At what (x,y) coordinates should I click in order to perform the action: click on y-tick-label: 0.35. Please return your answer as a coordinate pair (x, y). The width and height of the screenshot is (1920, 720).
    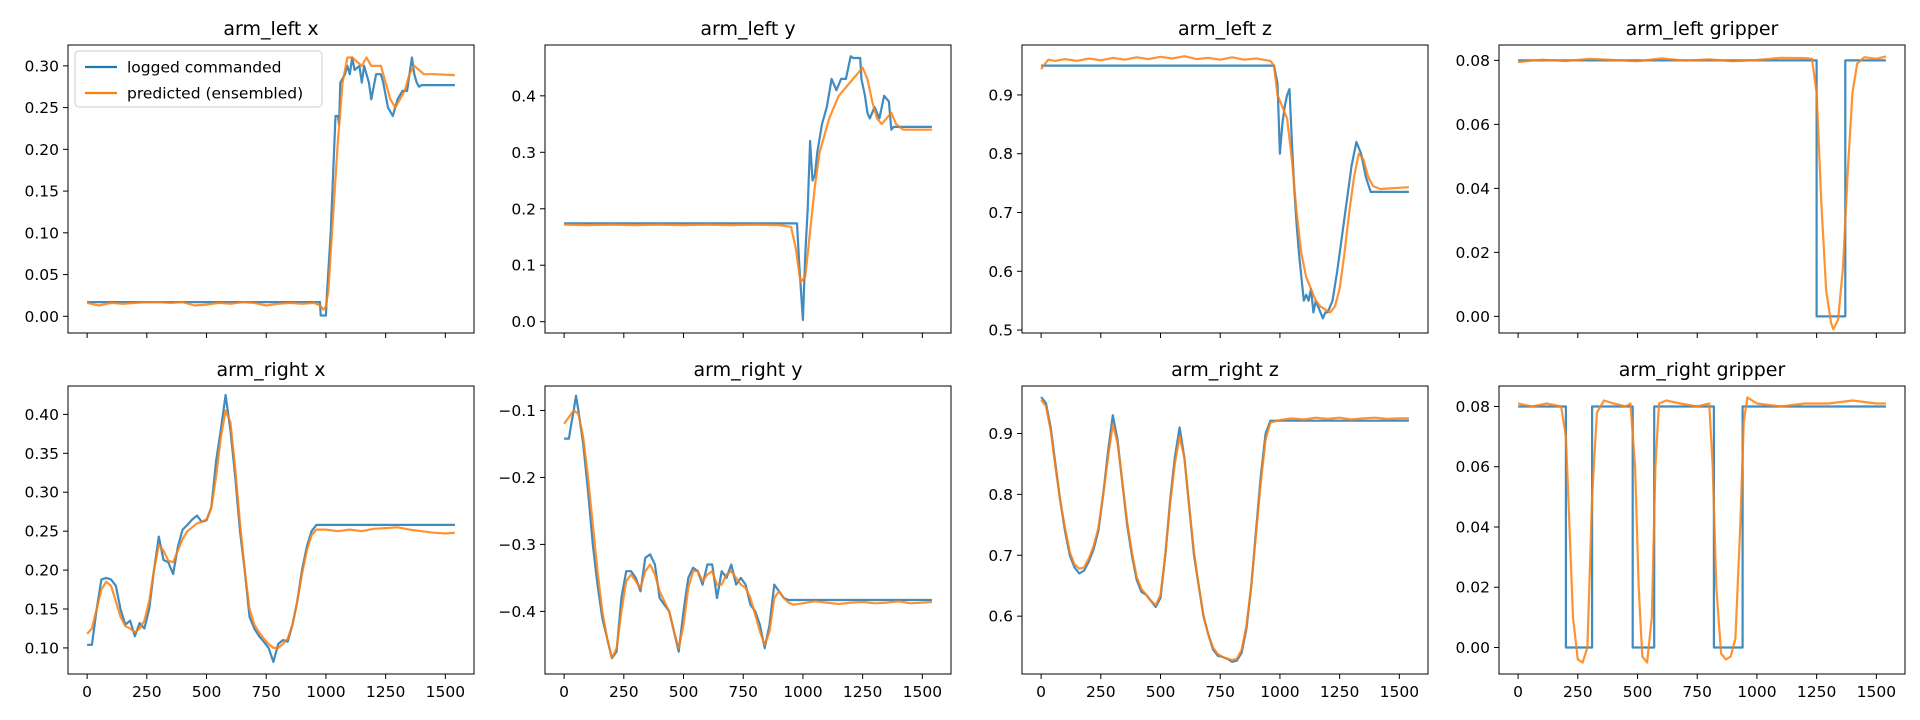
    Looking at the image, I should click on (41, 454).